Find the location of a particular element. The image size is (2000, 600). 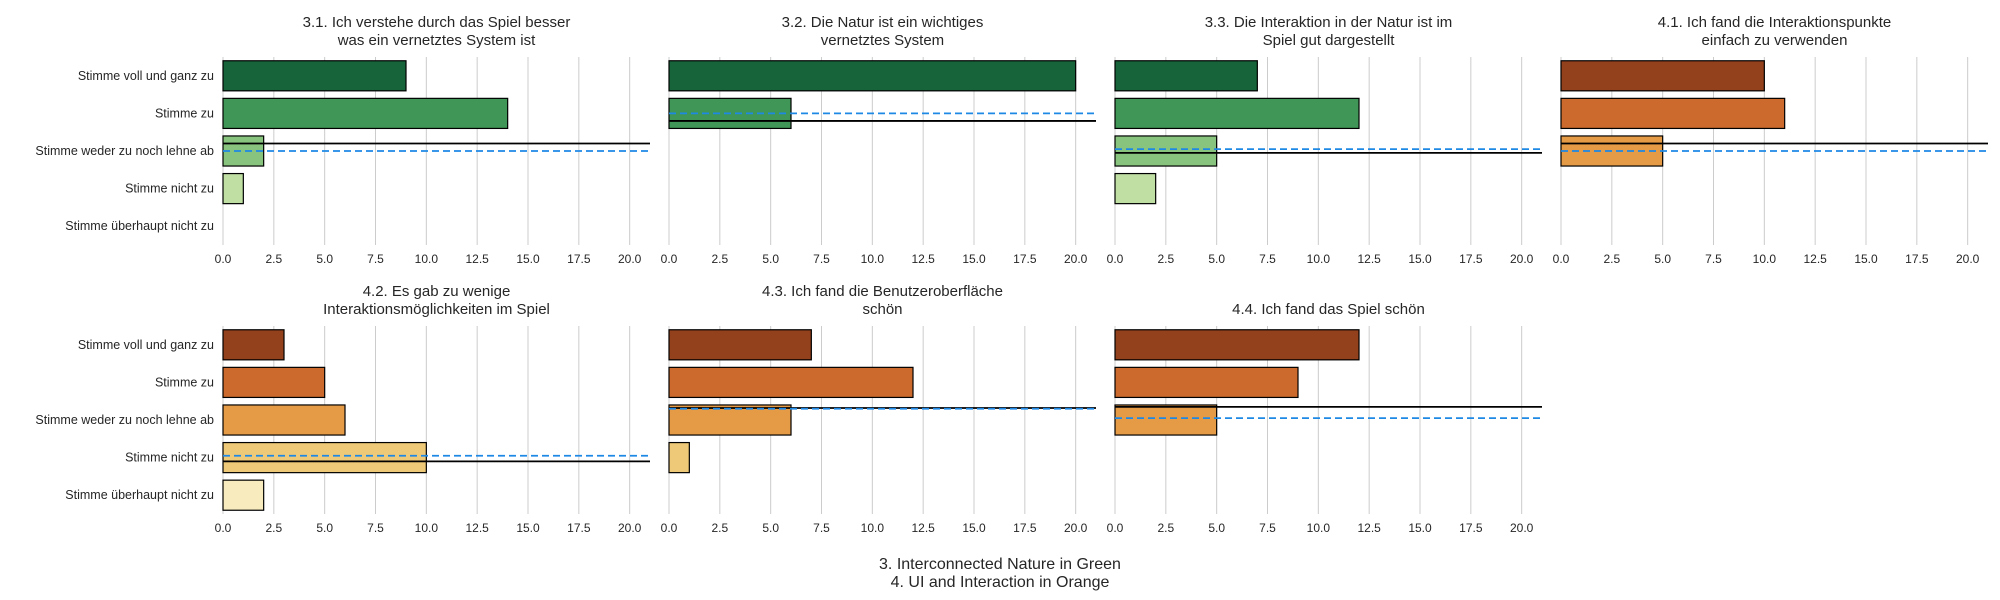

subplot-title-line: 4.3. Ich fand die Benutzeroberfläche is located at coordinates (882, 291).